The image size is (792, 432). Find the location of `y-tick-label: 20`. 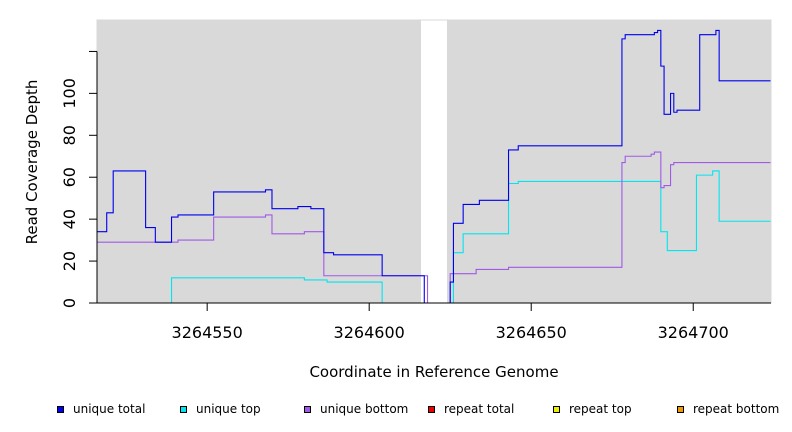

y-tick-label: 20 is located at coordinates (69, 261).